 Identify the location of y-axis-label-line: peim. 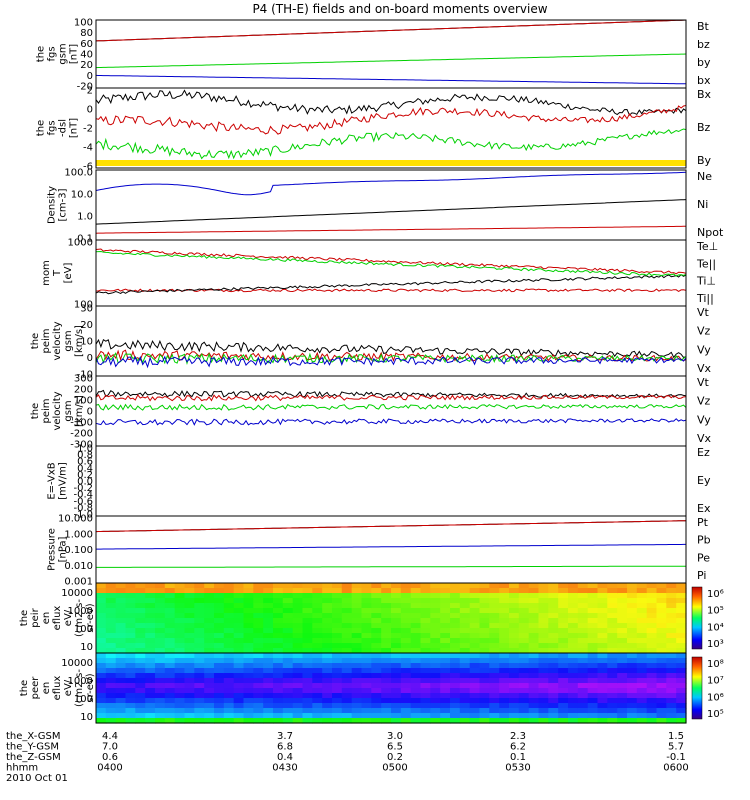
(46, 410).